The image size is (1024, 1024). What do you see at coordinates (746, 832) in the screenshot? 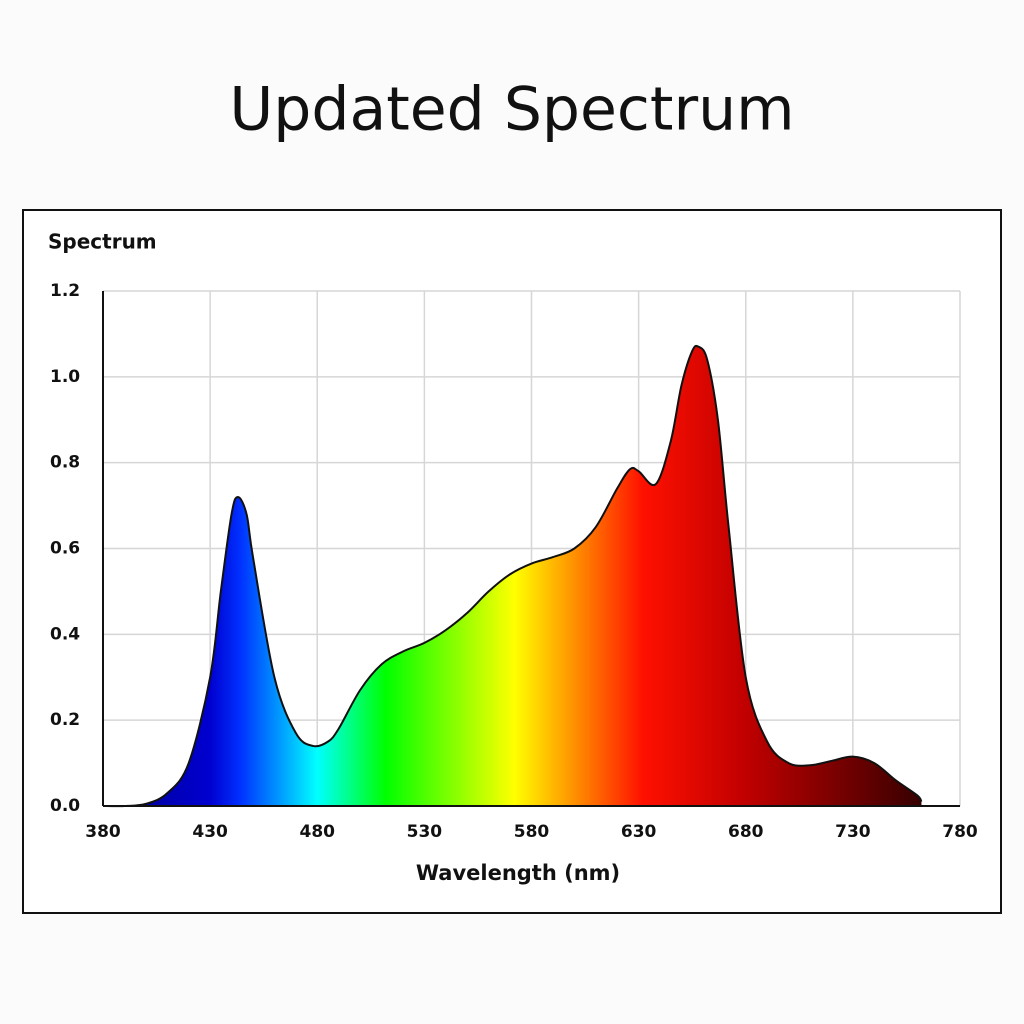
I see `x-tick-label: 680` at bounding box center [746, 832].